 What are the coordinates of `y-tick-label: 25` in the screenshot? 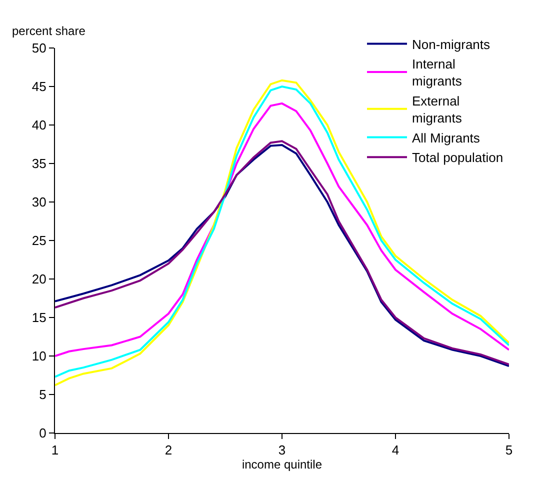 It's located at (39, 240).